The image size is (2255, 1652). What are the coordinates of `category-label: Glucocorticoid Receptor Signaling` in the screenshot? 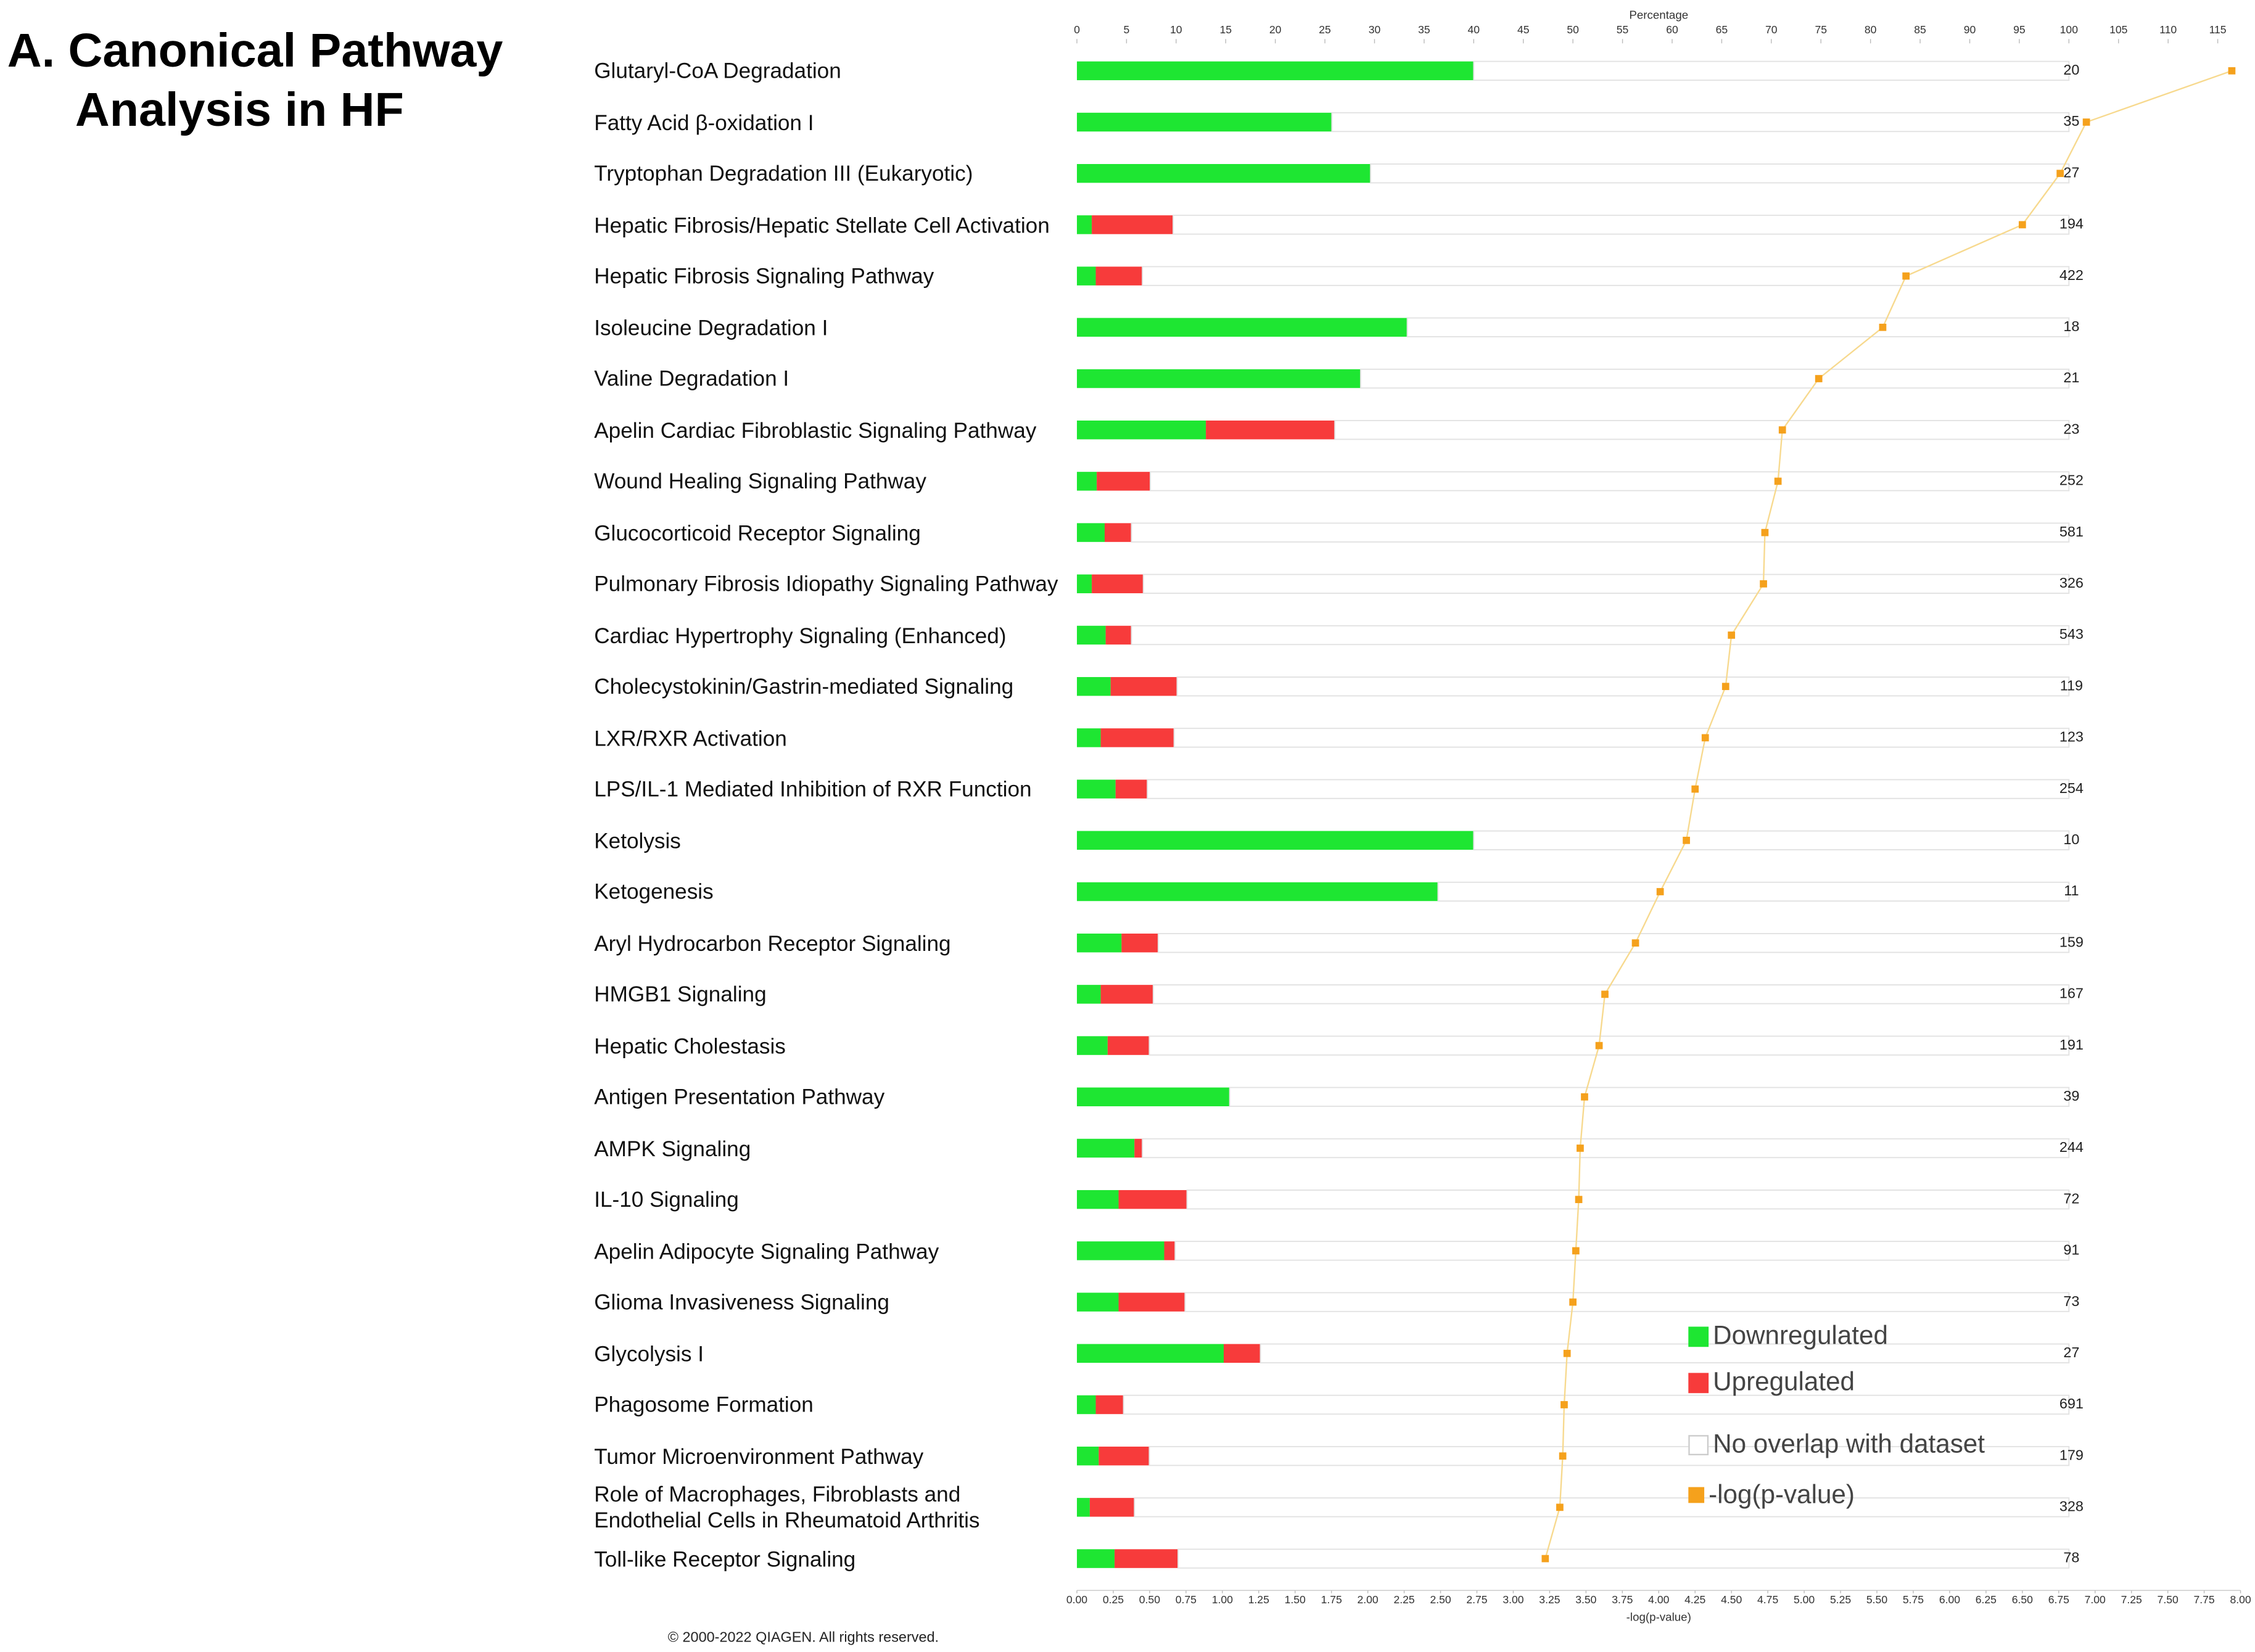 It's located at (758, 533).